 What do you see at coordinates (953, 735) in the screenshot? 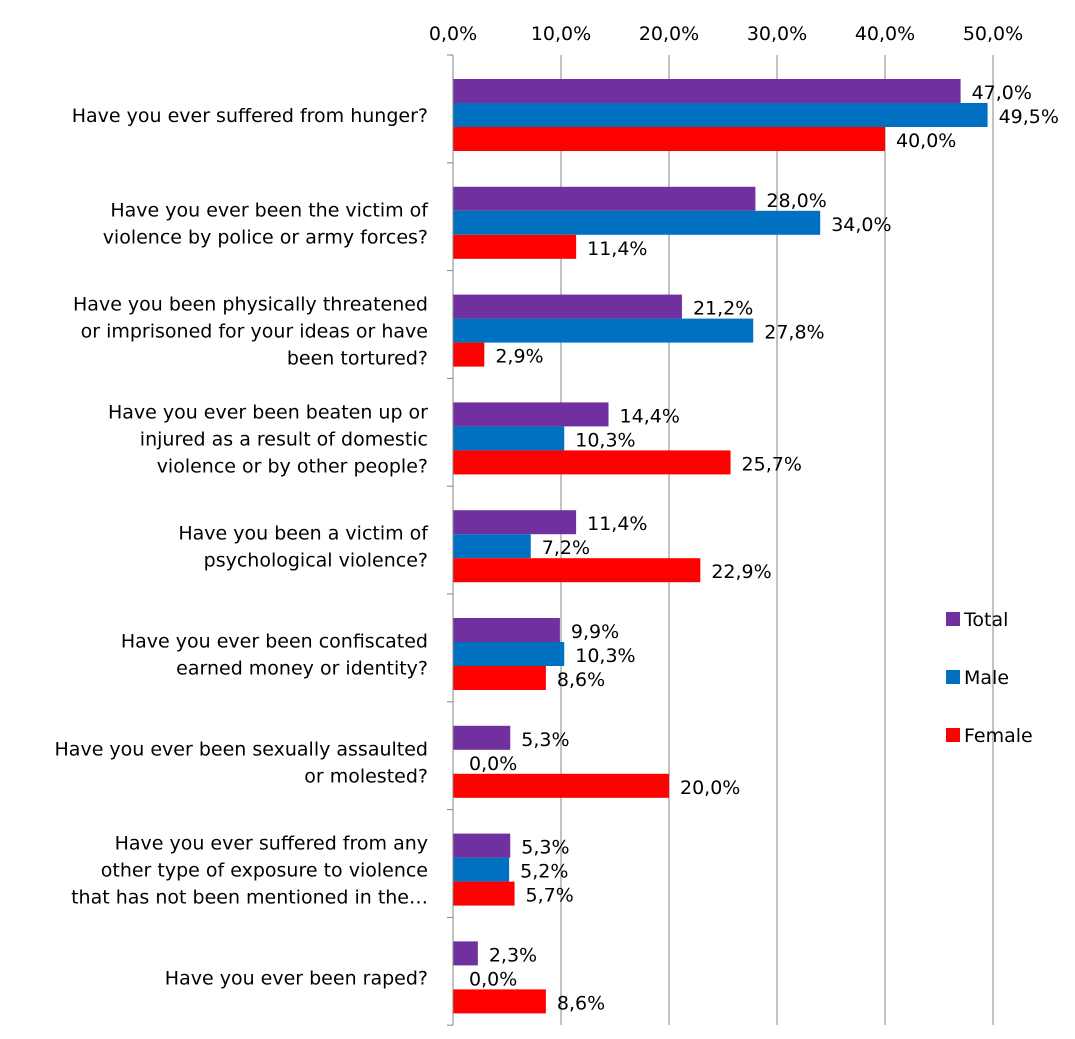
I see `legend-swatch-female` at bounding box center [953, 735].